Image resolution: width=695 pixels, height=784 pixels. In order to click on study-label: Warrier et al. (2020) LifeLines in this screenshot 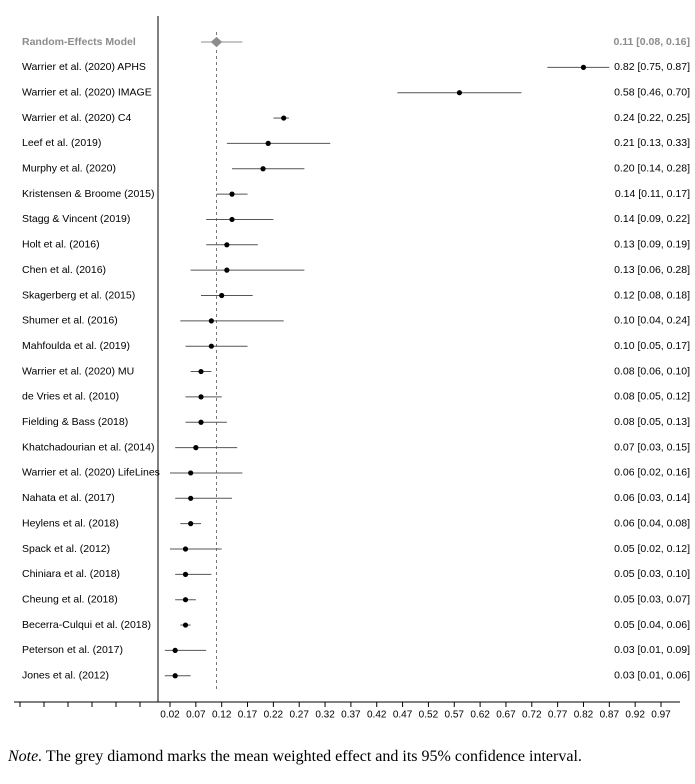, I will do `click(91, 473)`.